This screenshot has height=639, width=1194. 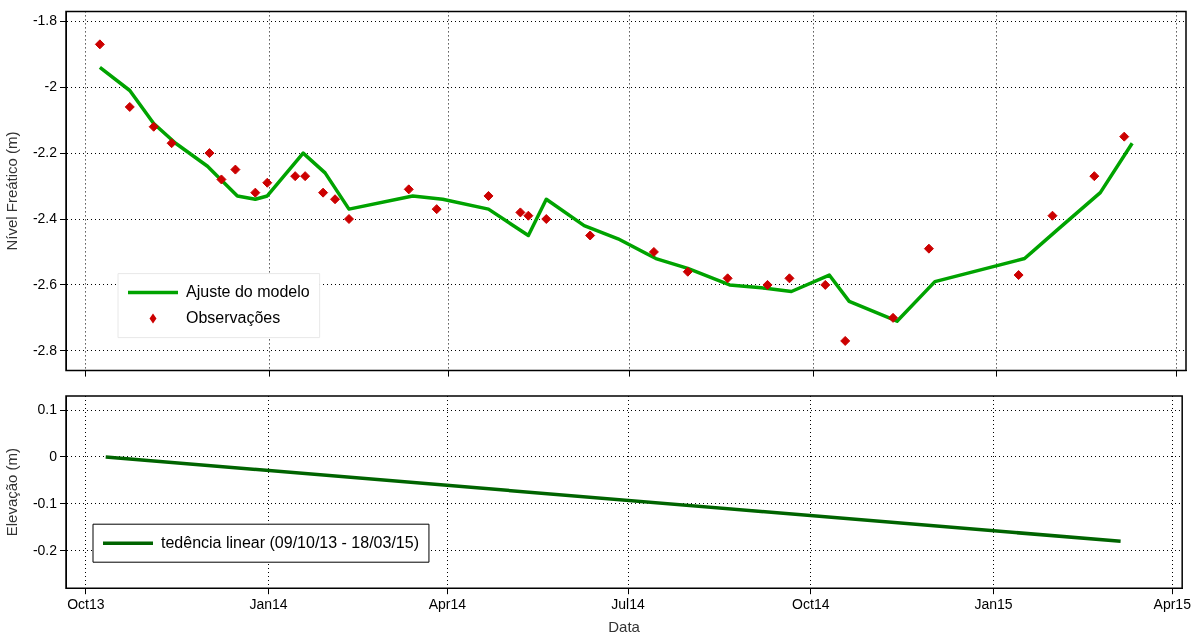 I want to click on y-axis-title: Elevação (m), so click(x=12, y=492).